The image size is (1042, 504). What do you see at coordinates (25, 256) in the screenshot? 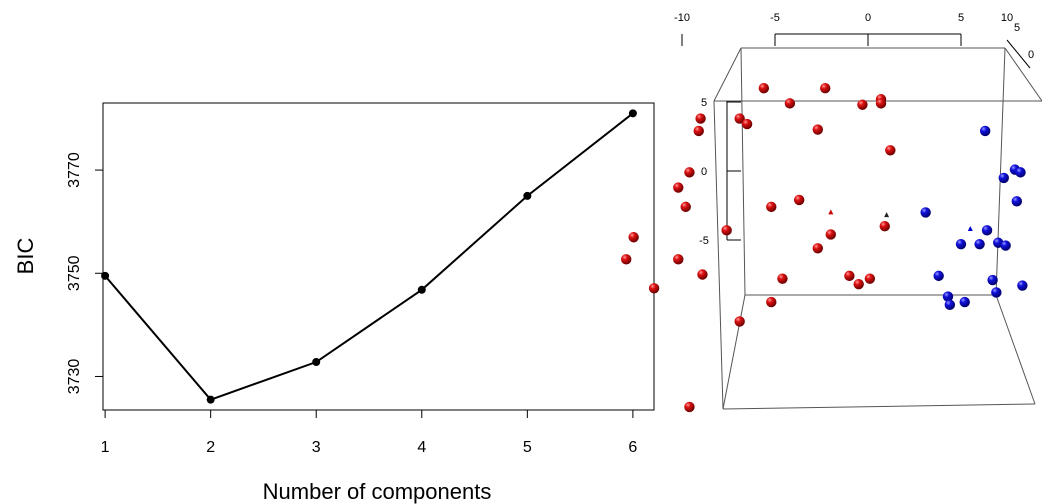
I see `bic-y-axis-label: BIC` at bounding box center [25, 256].